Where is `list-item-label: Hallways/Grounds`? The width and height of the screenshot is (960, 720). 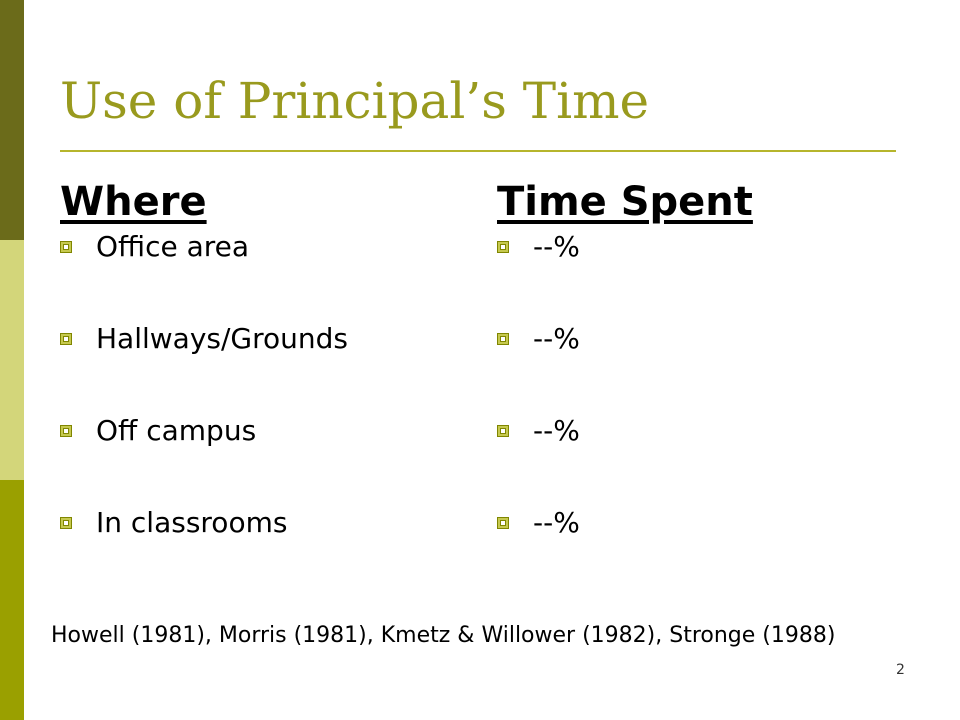 list-item-label: Hallways/Grounds is located at coordinates (222, 338).